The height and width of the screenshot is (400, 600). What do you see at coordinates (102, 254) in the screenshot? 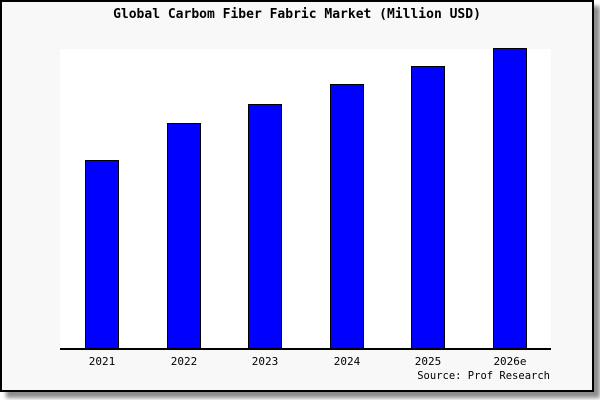
I see `bar-2021` at bounding box center [102, 254].